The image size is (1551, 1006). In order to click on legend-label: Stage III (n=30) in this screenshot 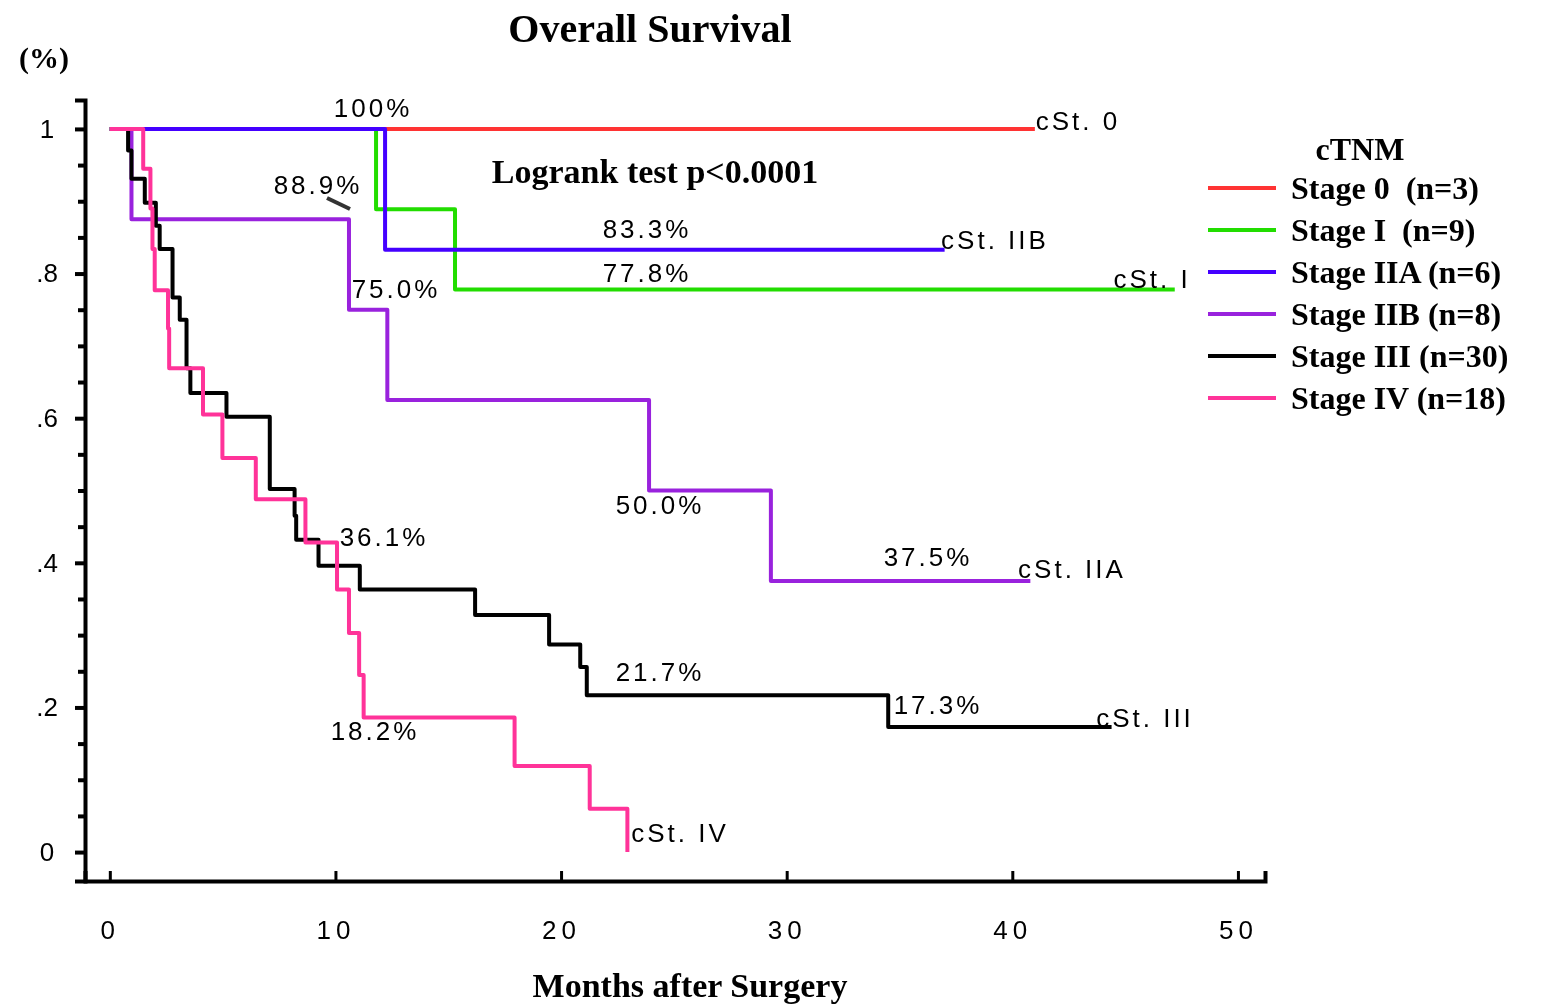, I will do `click(1400, 356)`.